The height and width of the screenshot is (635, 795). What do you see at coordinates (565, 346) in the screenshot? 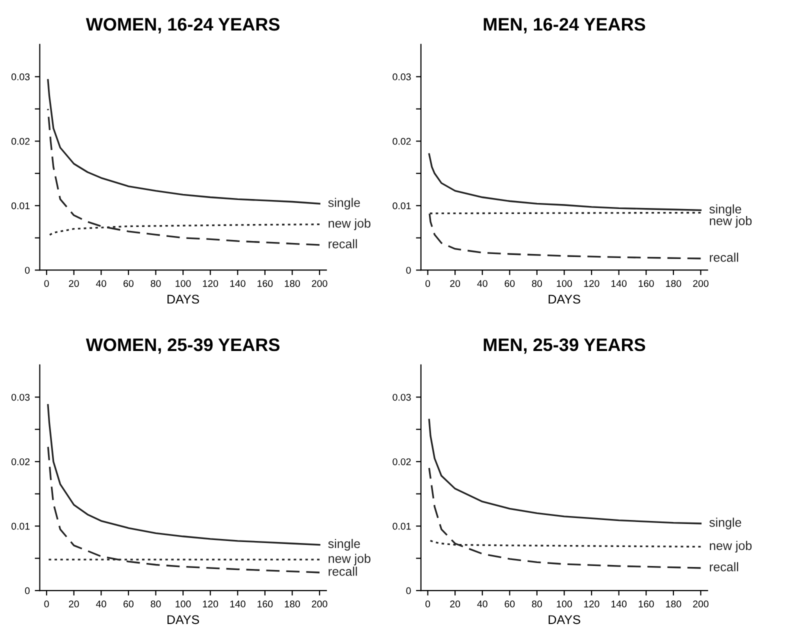
I see `chart-title: MEN, 25-39 YEARS` at bounding box center [565, 346].